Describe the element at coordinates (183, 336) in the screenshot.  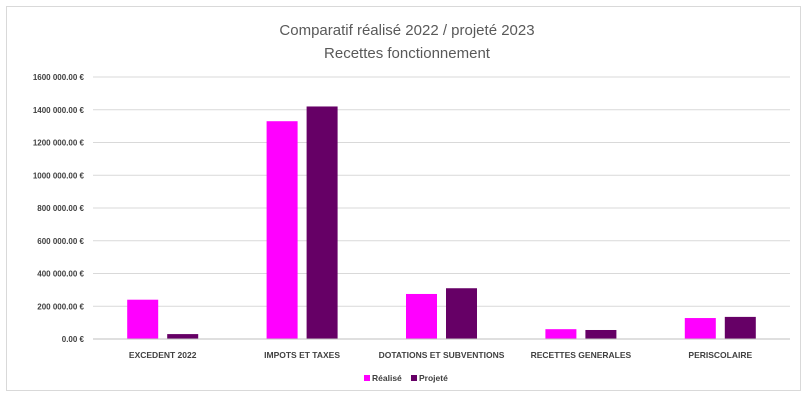
I see `bar-projet--0` at that location.